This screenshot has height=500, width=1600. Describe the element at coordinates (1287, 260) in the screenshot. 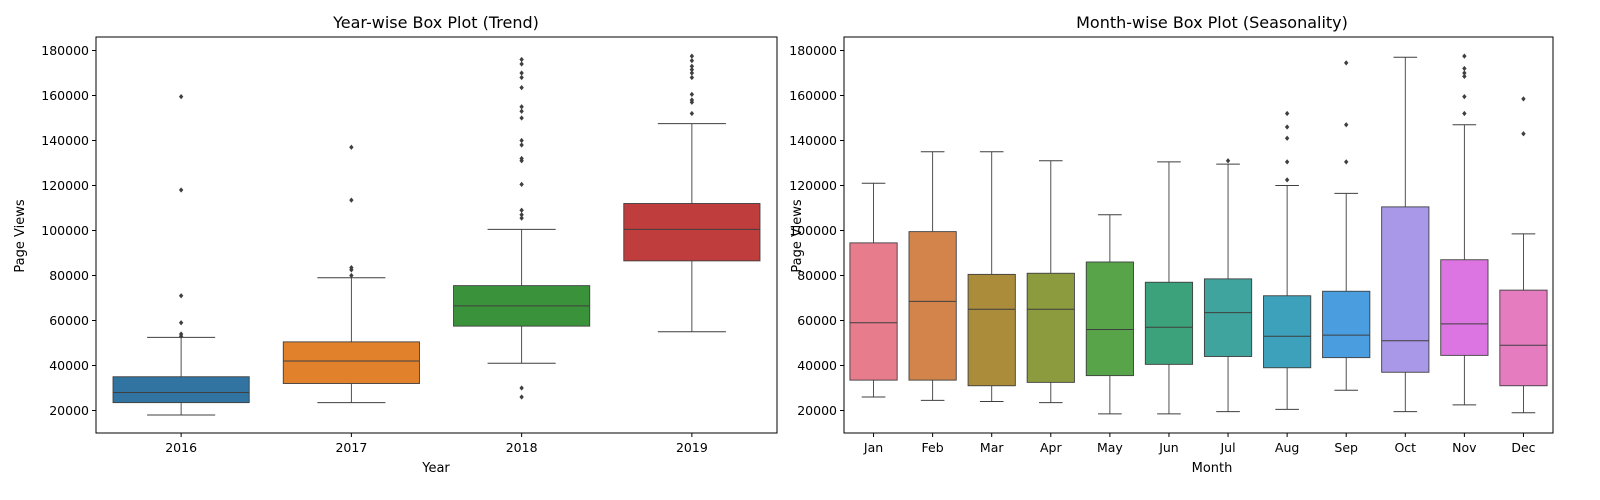

I see `box-Aug` at that location.